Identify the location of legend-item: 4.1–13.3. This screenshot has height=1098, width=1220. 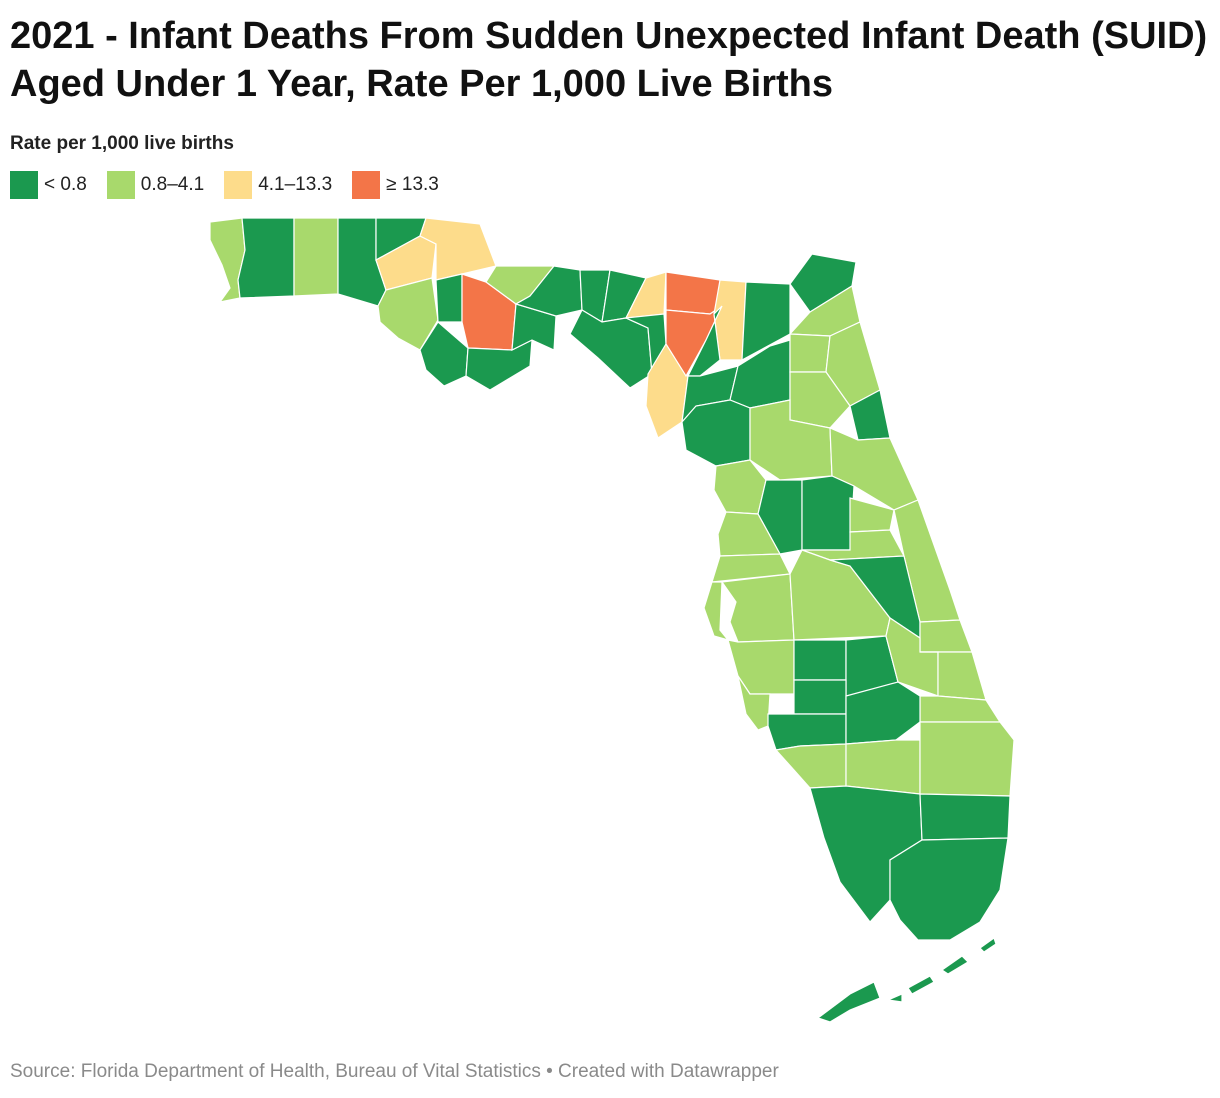
(278, 185).